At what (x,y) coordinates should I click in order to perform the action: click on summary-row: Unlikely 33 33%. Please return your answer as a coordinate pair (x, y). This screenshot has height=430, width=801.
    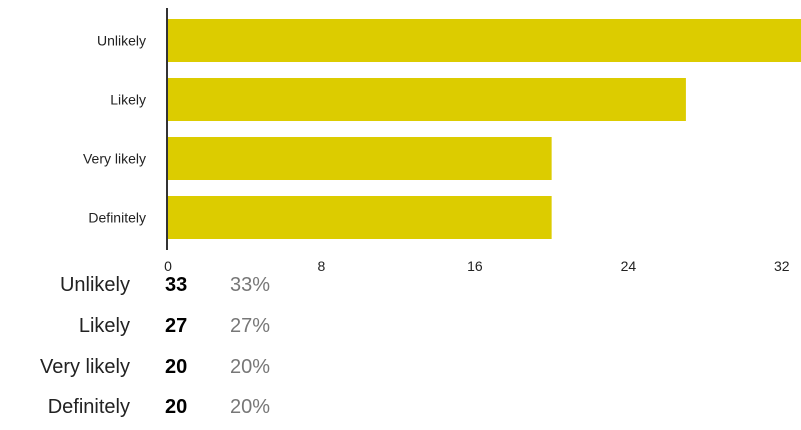
    Looking at the image, I should click on (200, 285).